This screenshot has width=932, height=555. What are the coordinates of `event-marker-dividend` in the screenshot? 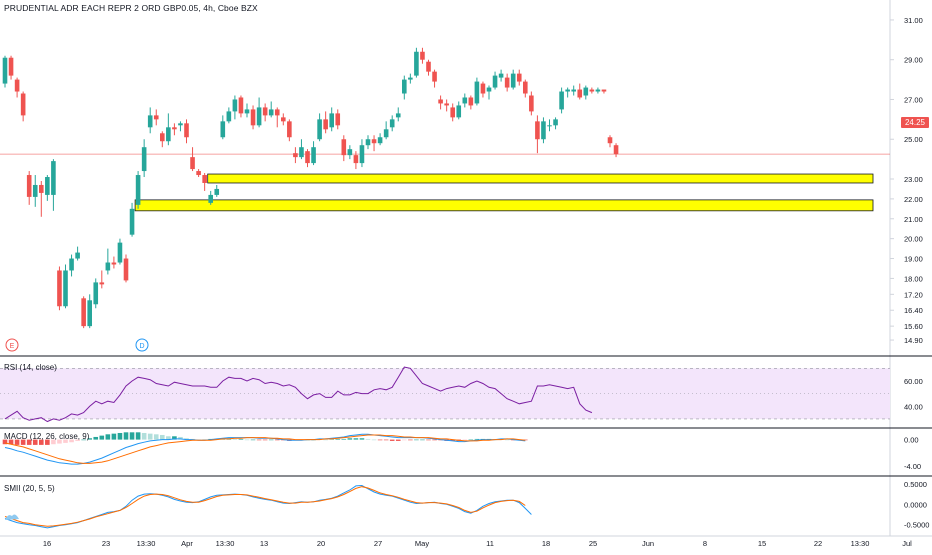 It's located at (142, 345).